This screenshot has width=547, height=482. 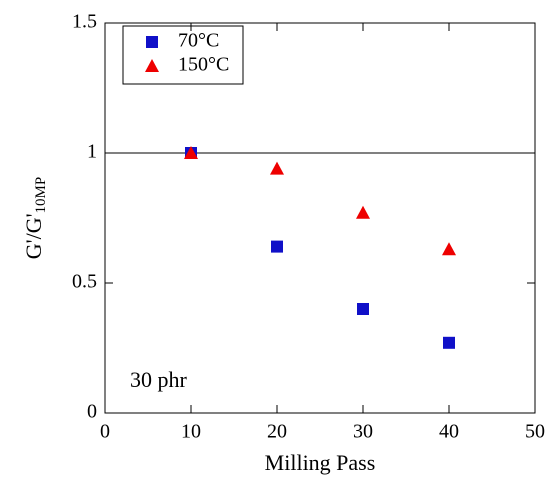 What do you see at coordinates (198, 41) in the screenshot?
I see `legend-label: 70°C` at bounding box center [198, 41].